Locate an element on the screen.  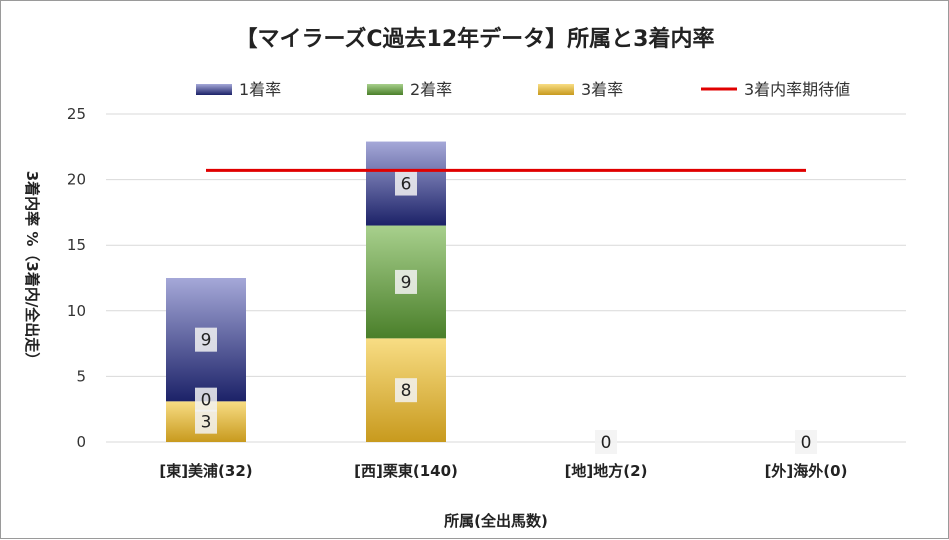
y-tick-label: 20 is located at coordinates (76, 180).